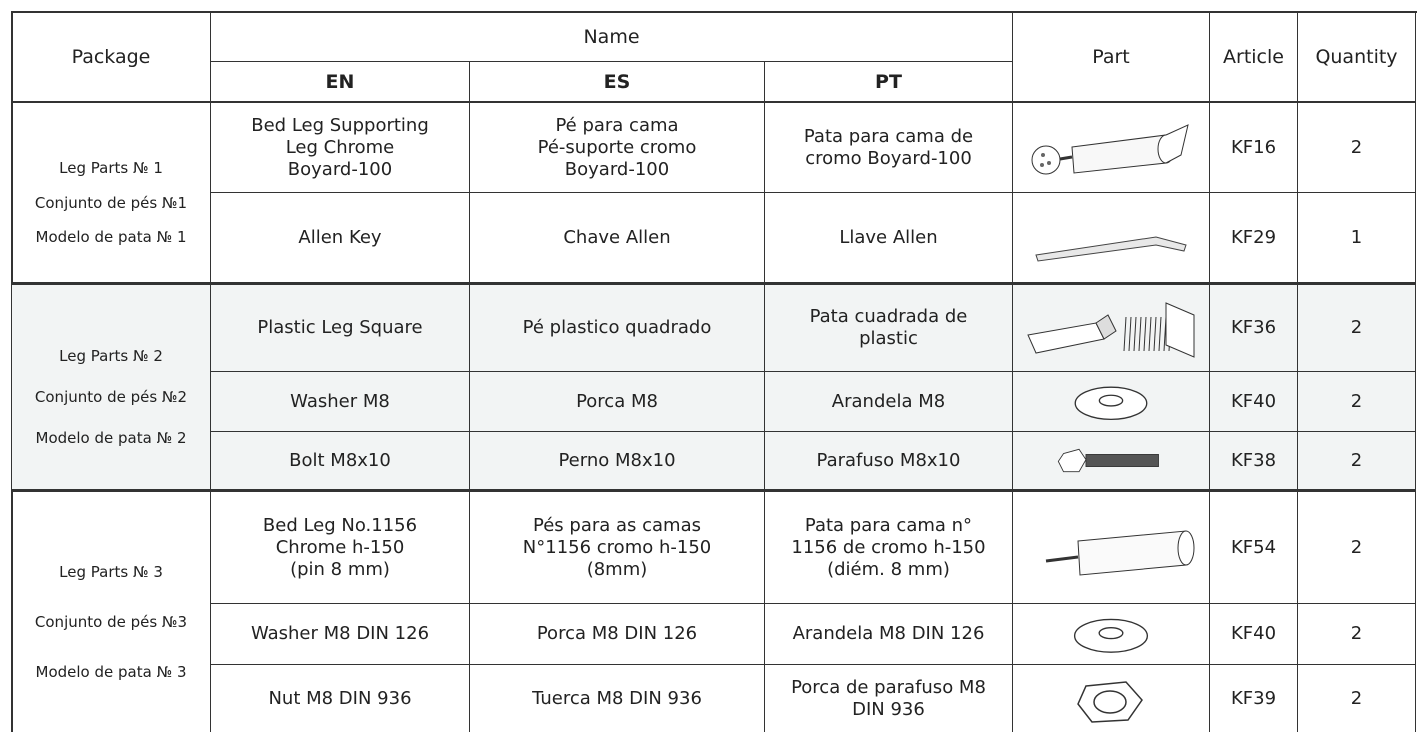 This screenshot has width=1420, height=732. I want to click on name-pt: Llave Allen, so click(889, 238).